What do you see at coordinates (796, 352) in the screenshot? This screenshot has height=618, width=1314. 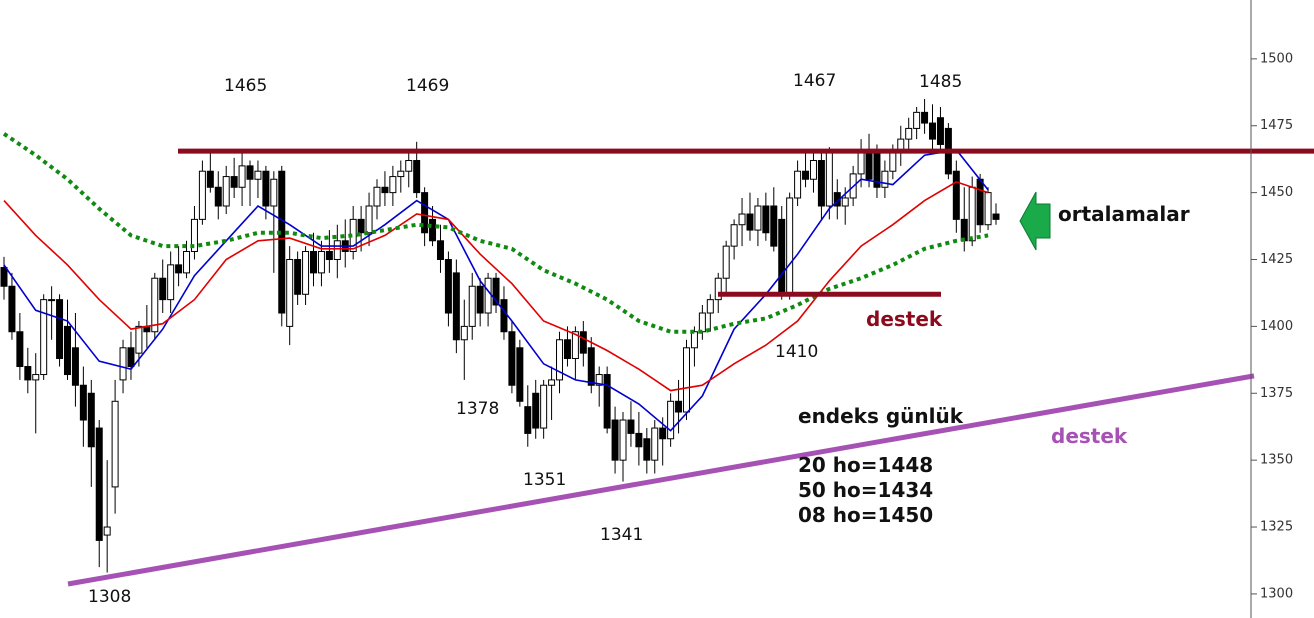 I see `annotation: 1410` at bounding box center [796, 352].